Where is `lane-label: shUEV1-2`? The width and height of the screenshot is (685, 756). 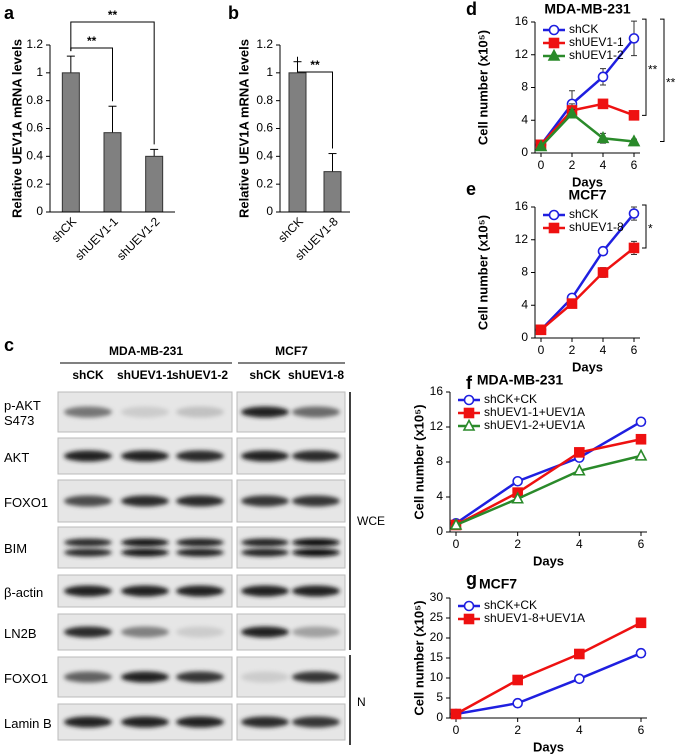
lane-label: shUEV1-2 is located at coordinates (200, 375).